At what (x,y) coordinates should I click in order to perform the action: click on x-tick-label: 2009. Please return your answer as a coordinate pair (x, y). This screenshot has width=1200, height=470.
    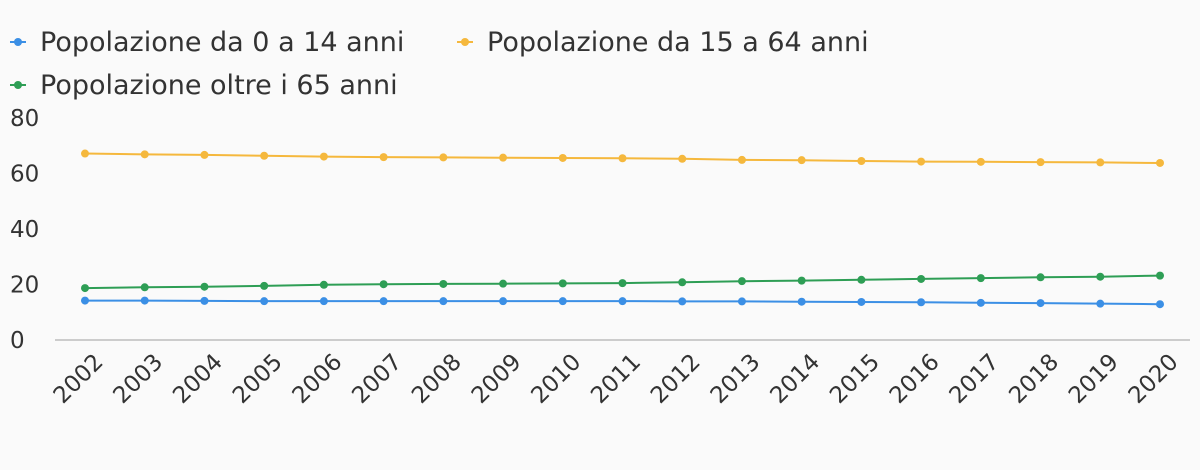
    Looking at the image, I should click on (497, 379).